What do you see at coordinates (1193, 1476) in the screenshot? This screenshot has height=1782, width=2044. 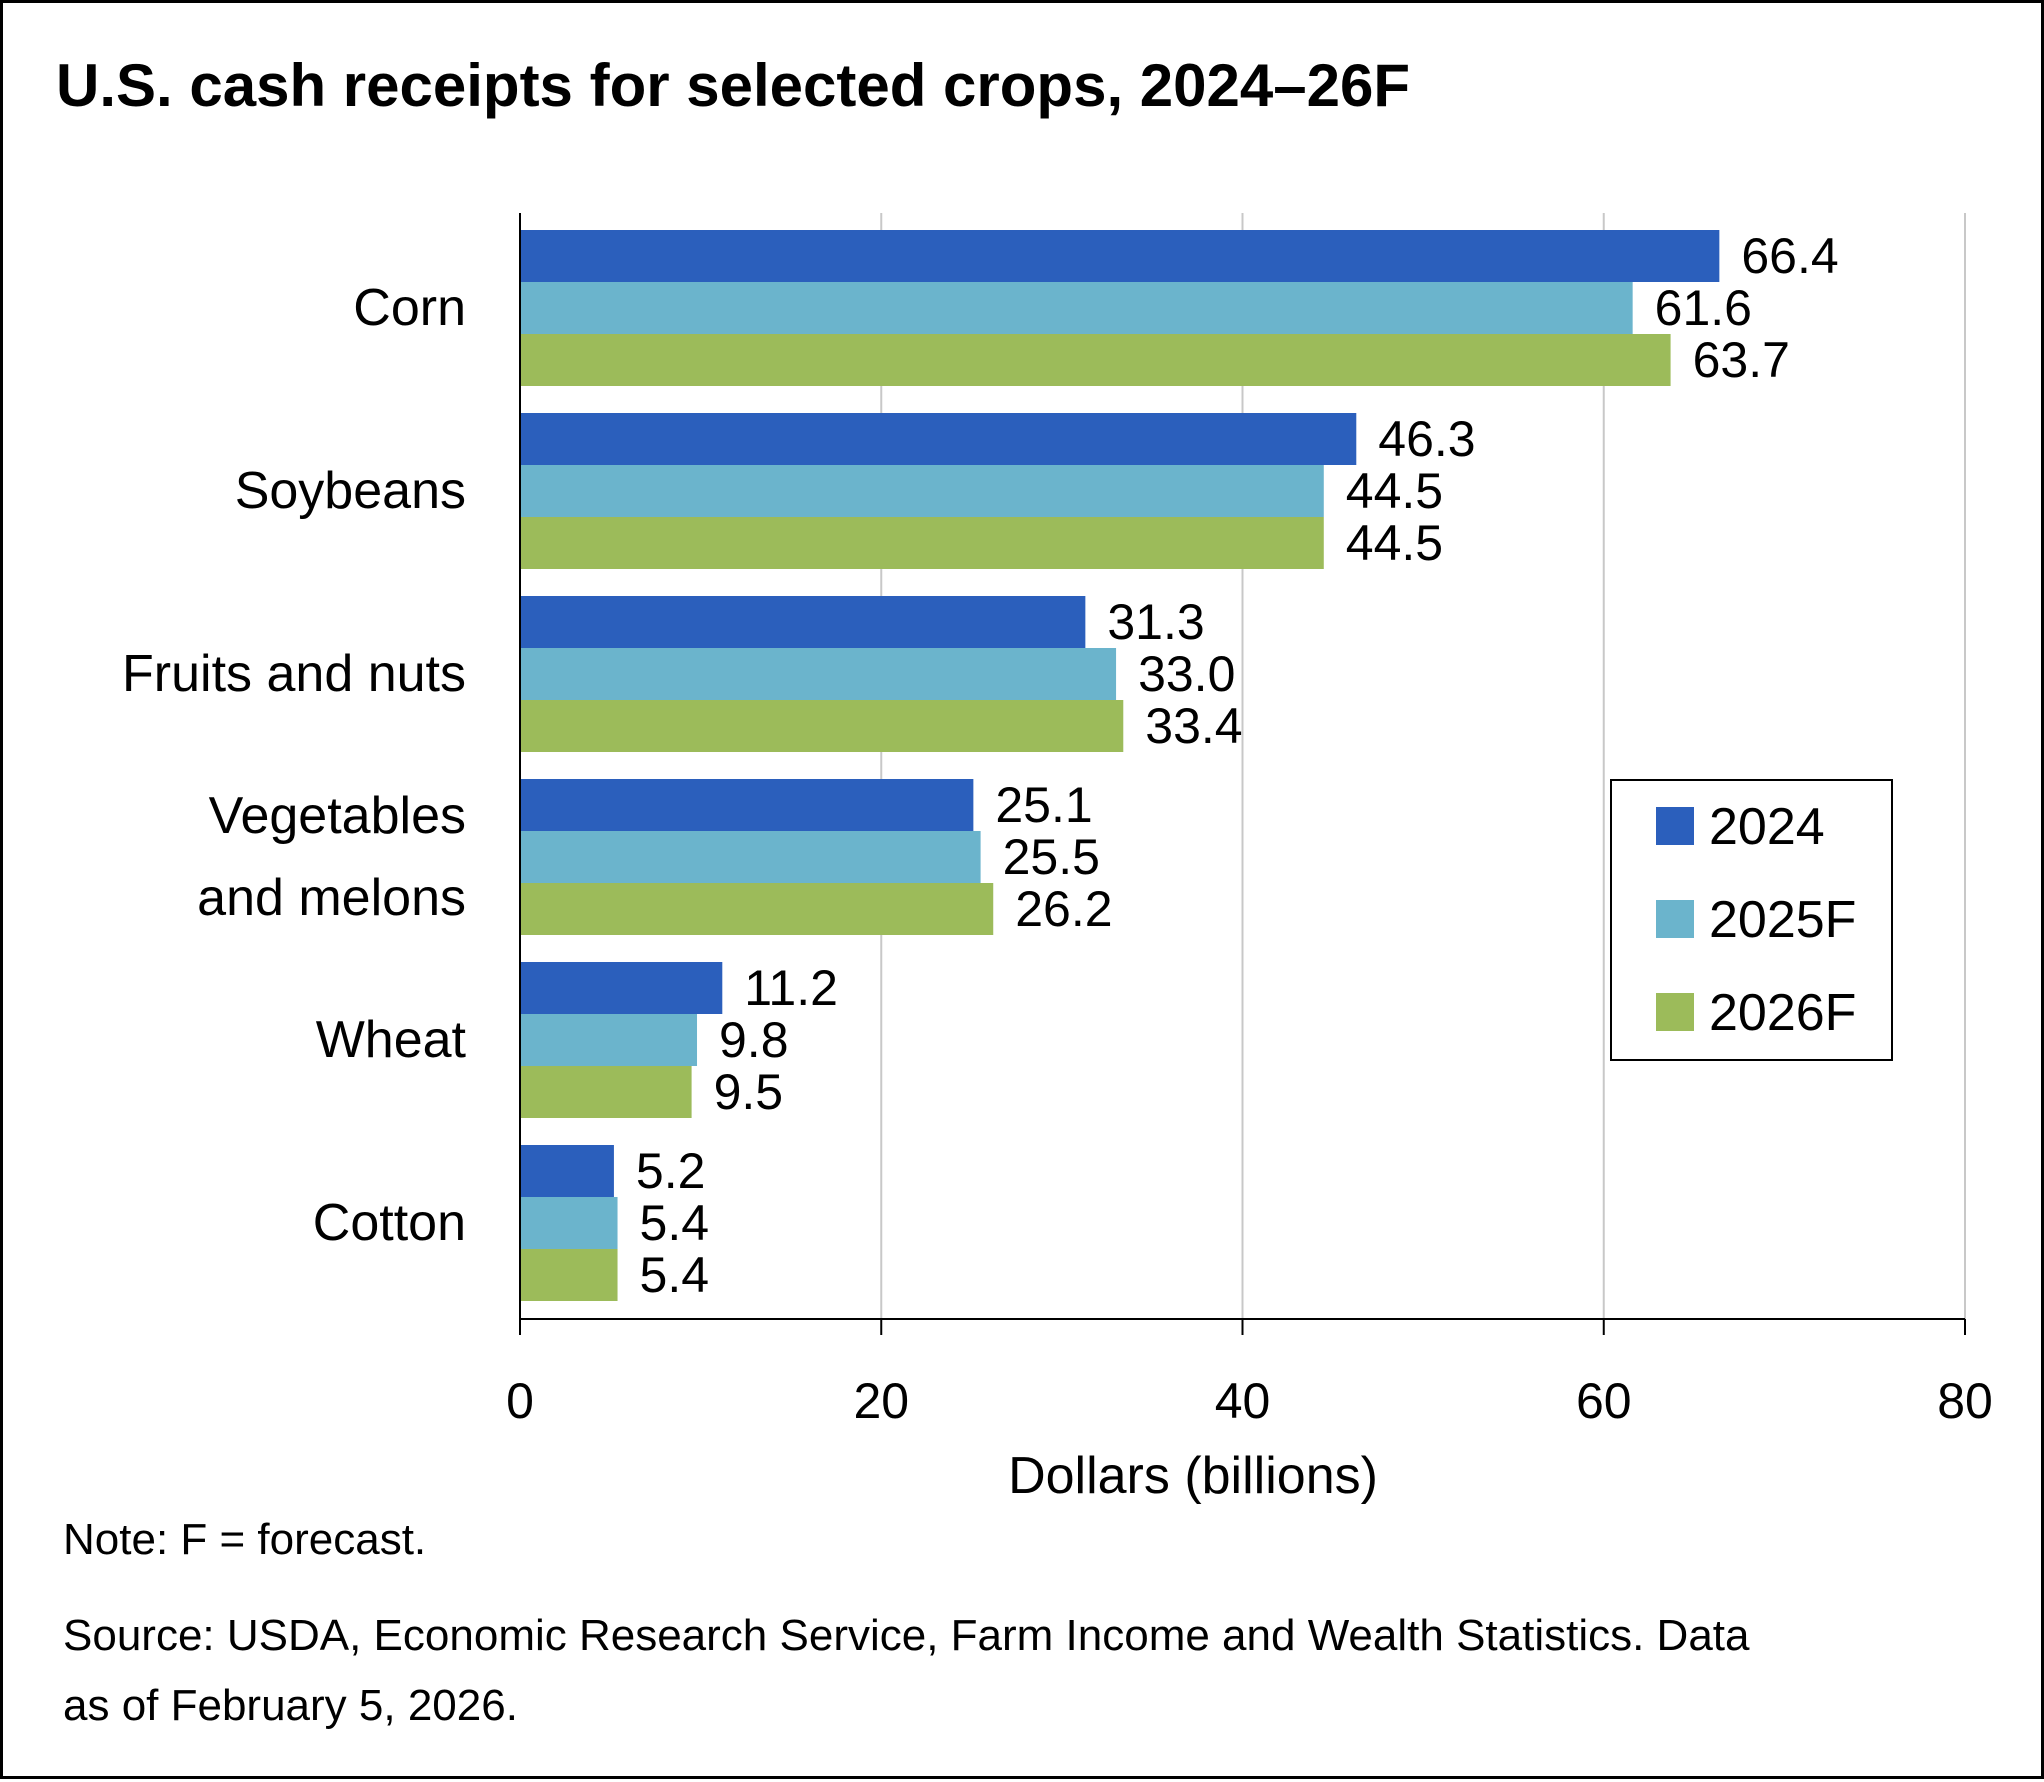 I see `x-axis-label: Dollars (billions)` at bounding box center [1193, 1476].